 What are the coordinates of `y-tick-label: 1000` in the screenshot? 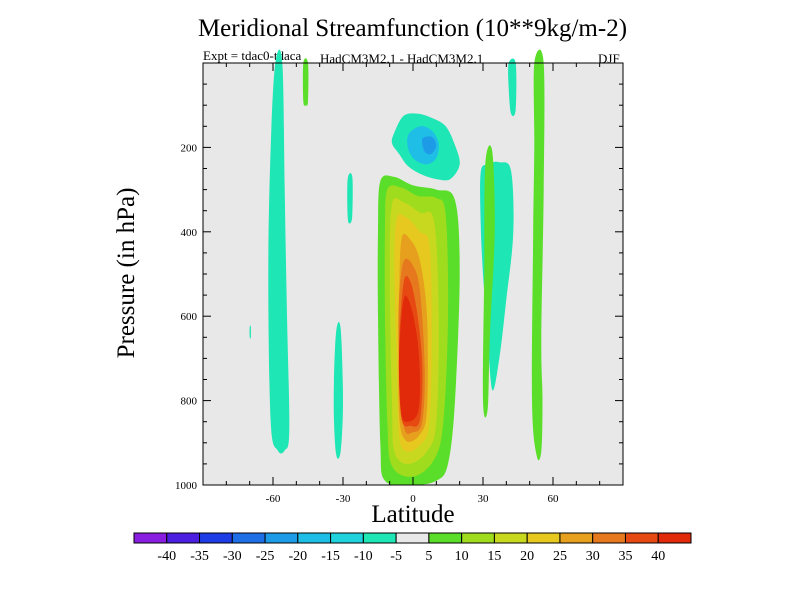 It's located at (186, 486).